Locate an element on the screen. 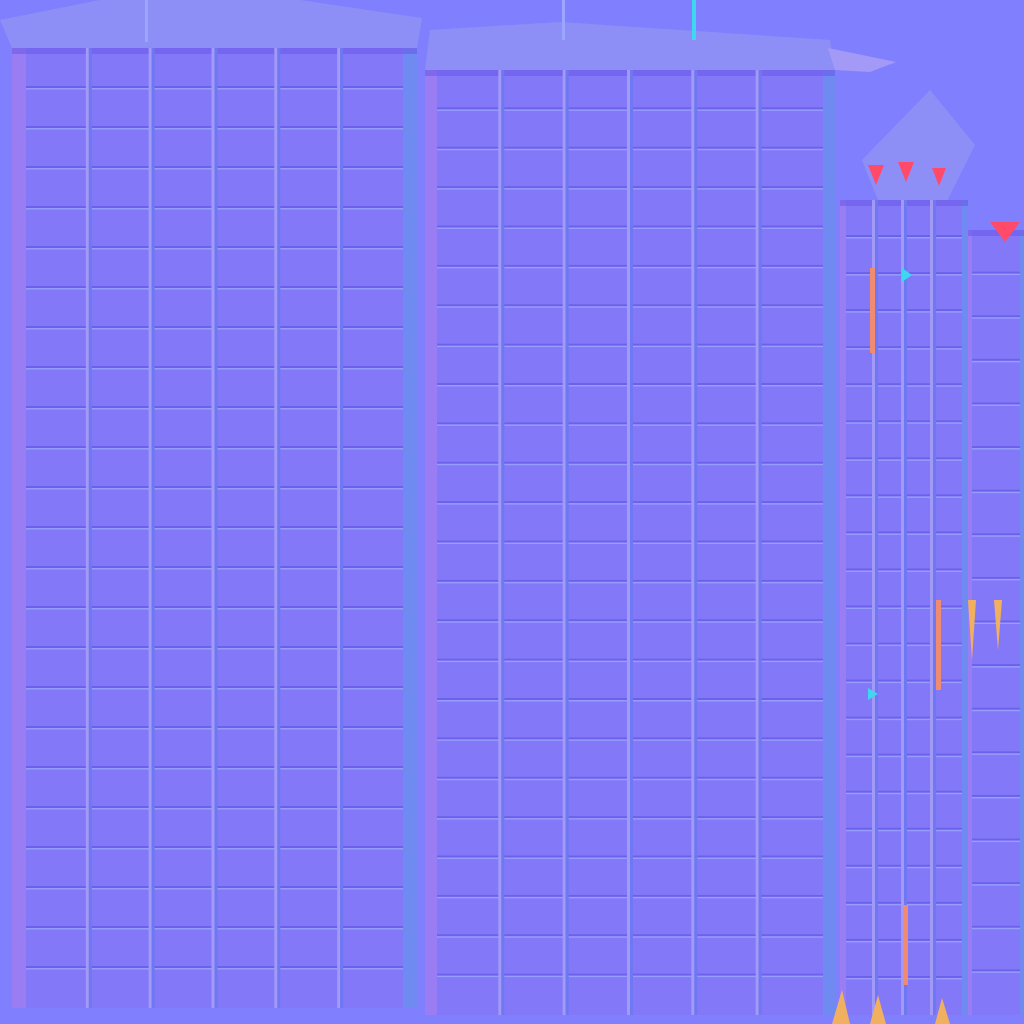 This screenshot has height=1024, width=1024. tower-right-bevel-right is located at coordinates (965, 607).